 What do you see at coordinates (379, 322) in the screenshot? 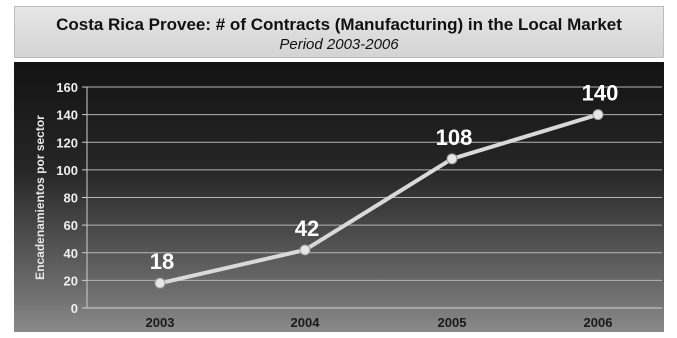
I see `x-axis-ticks: 2003 2004 2005 2006` at bounding box center [379, 322].